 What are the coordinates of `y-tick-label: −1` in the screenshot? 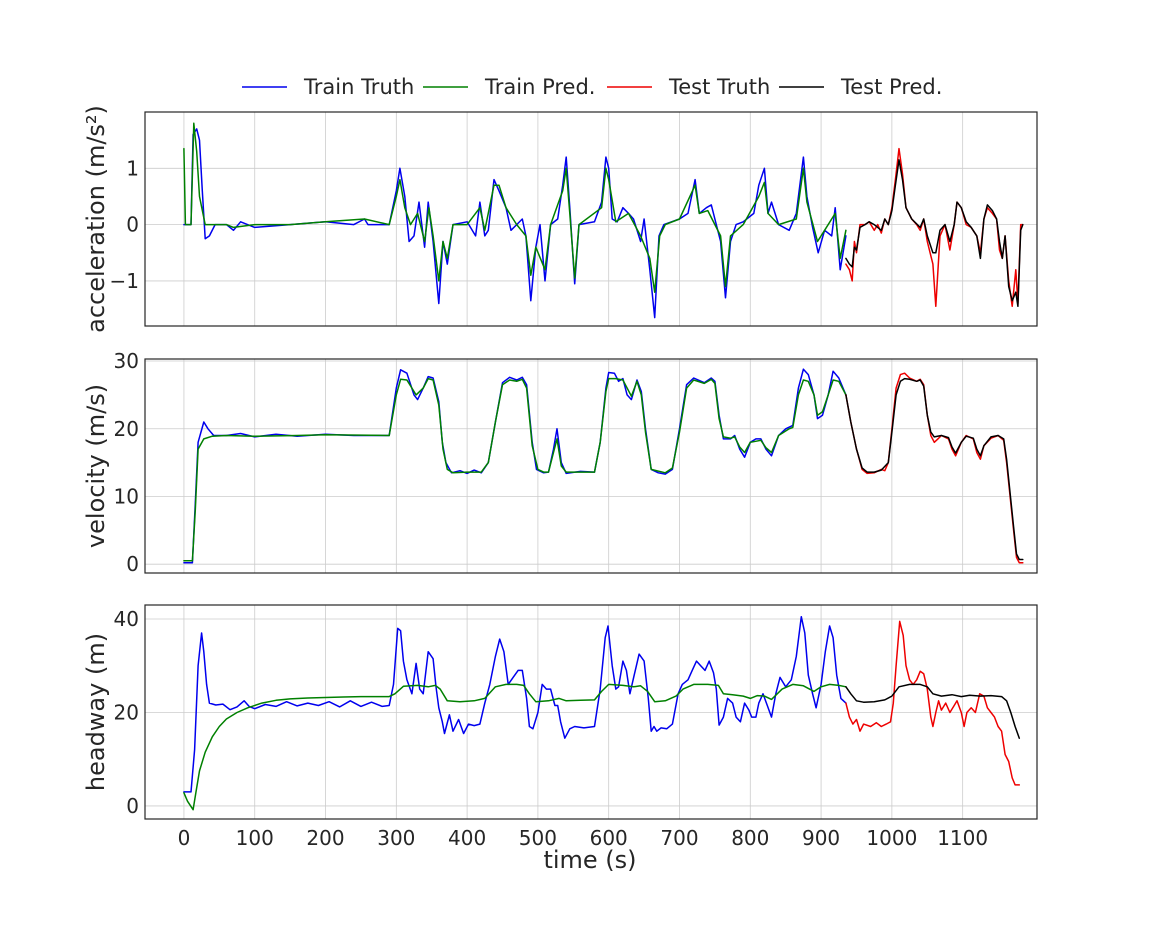 It's located at (124, 281).